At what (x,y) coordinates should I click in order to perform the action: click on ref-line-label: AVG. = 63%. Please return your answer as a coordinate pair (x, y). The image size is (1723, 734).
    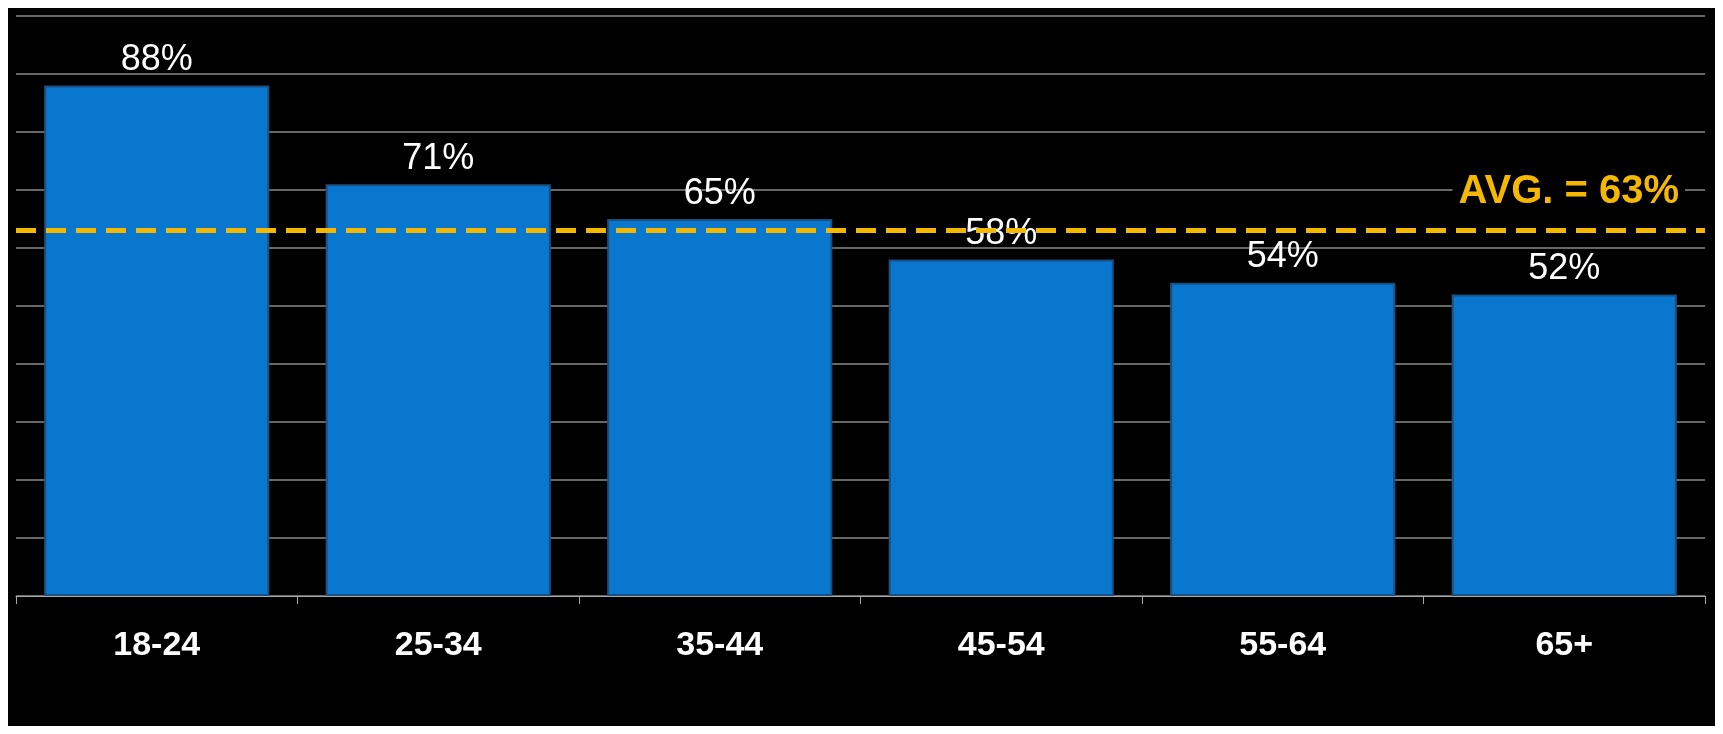
    Looking at the image, I should click on (1568, 188).